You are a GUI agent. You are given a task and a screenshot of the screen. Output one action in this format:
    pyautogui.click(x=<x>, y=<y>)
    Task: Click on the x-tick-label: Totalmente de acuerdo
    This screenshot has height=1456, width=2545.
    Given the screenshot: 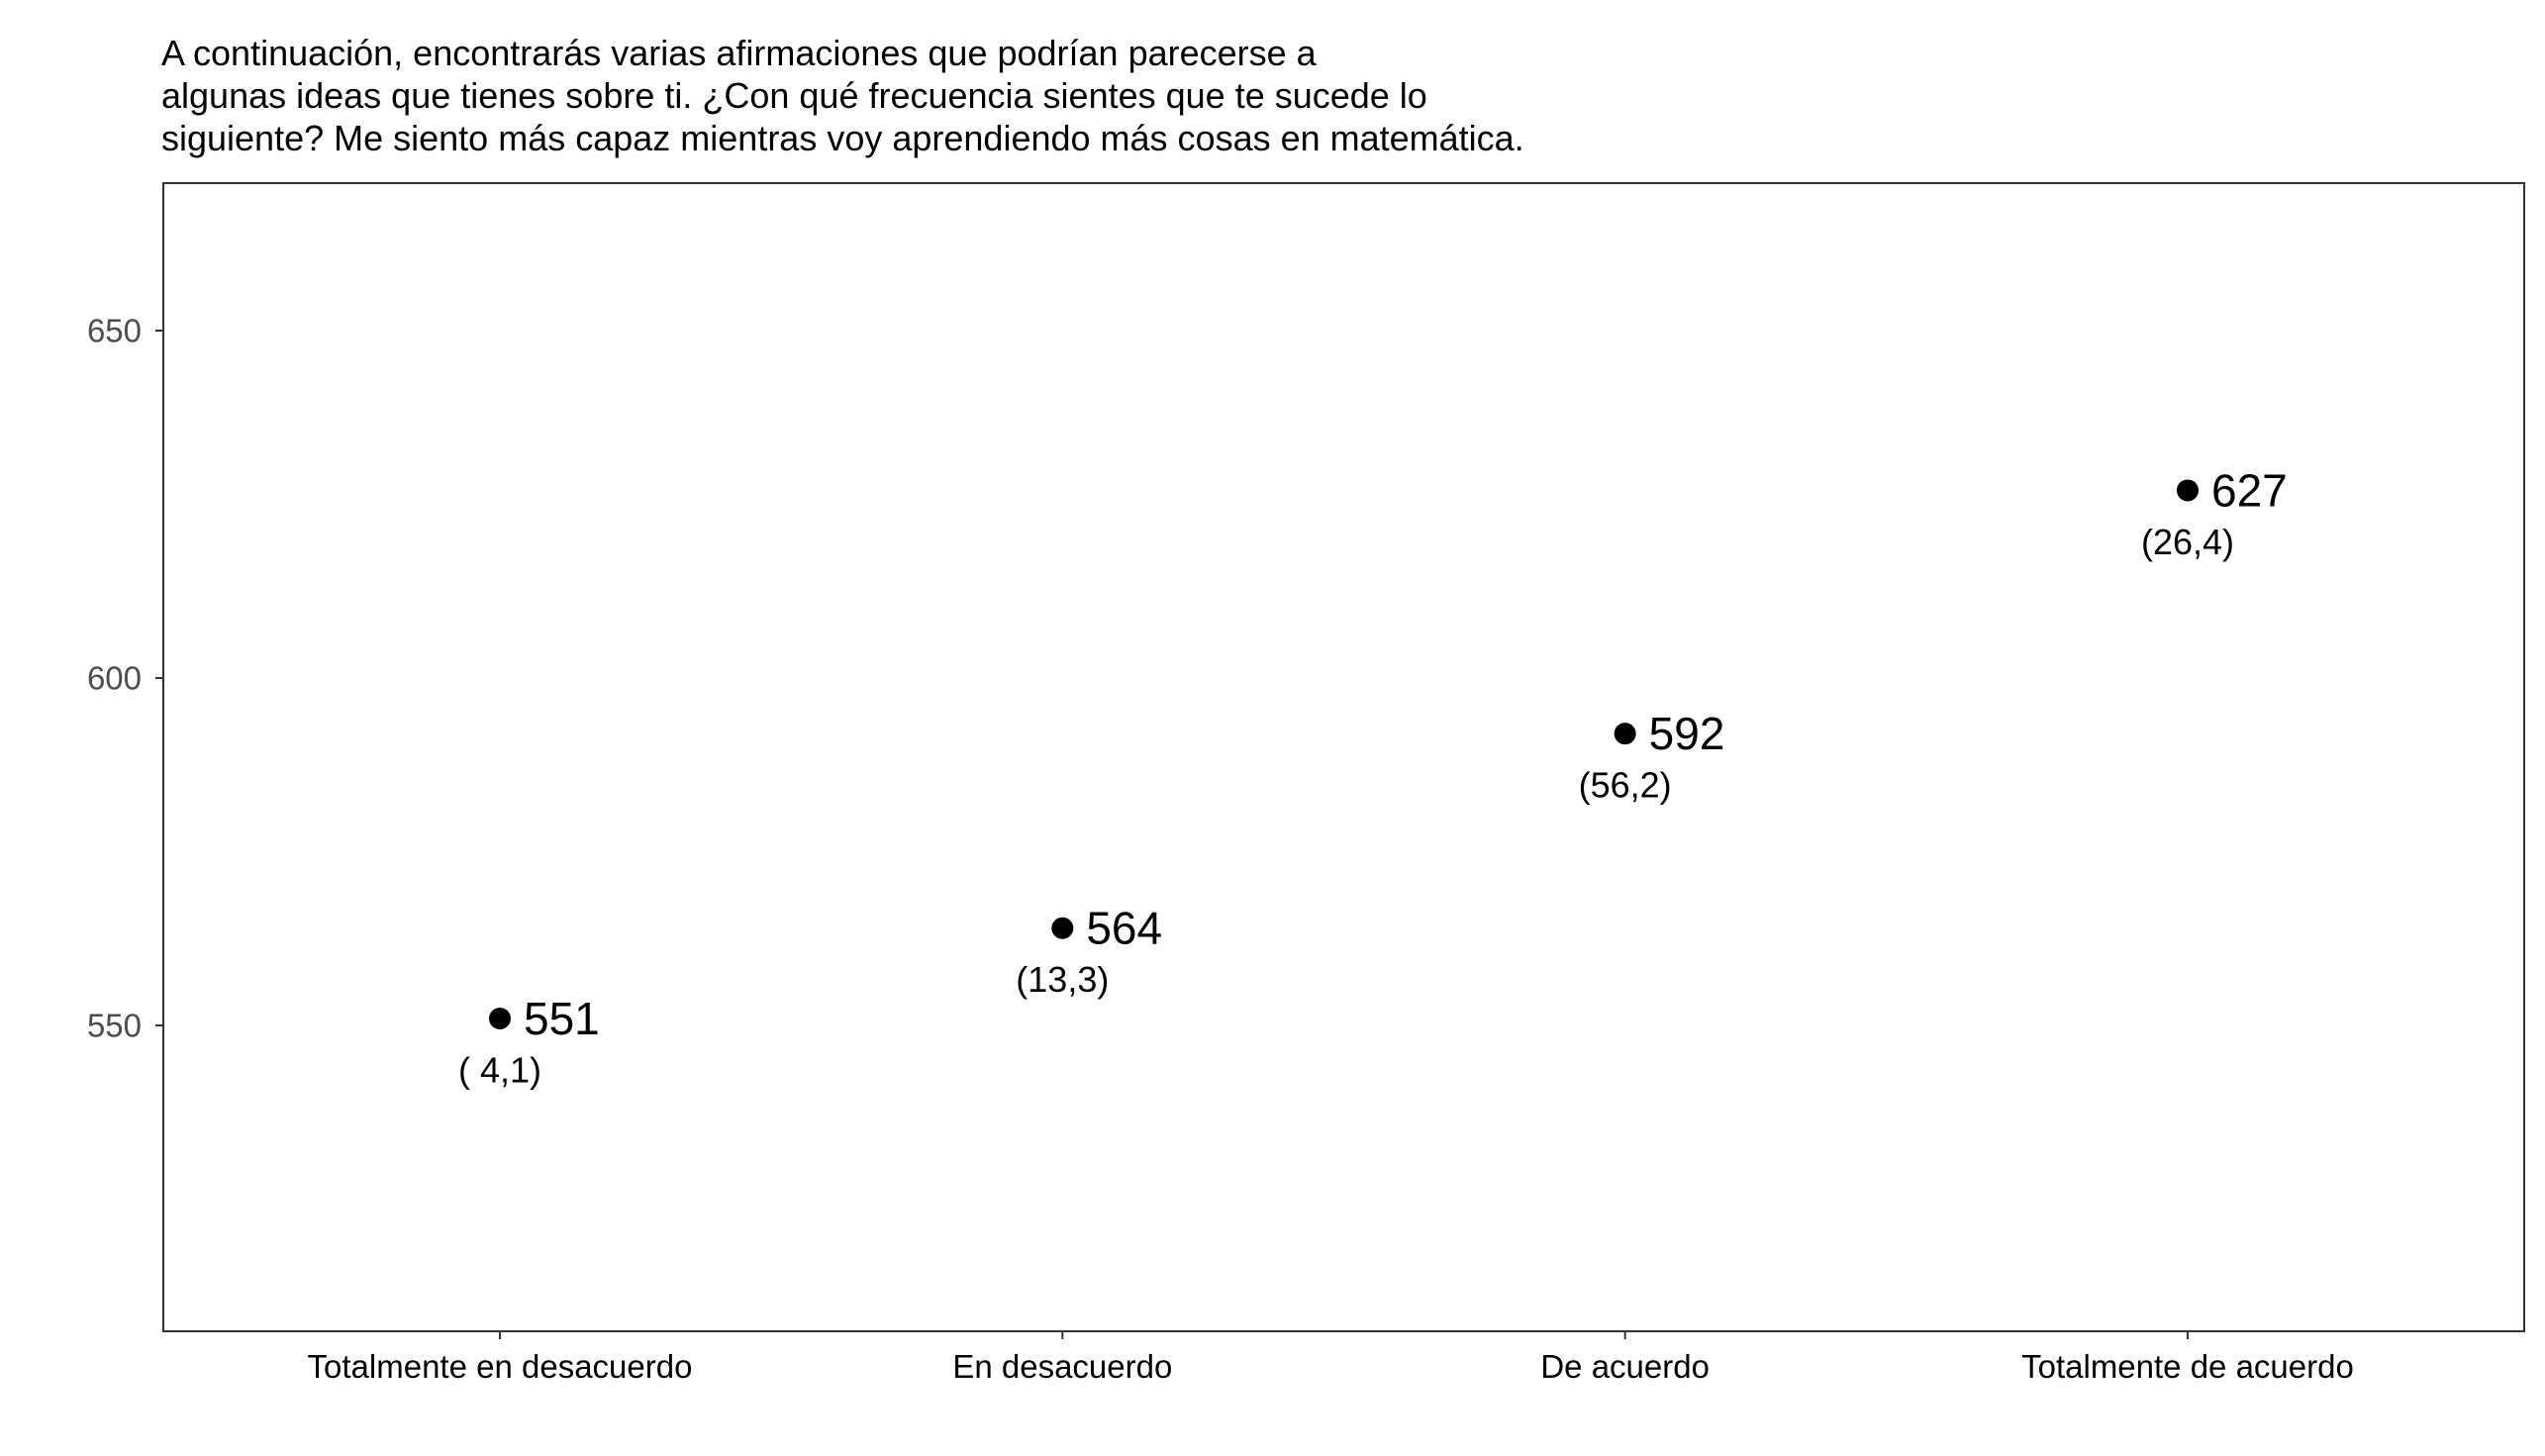 What is the action you would take?
    pyautogui.click(x=2187, y=1366)
    